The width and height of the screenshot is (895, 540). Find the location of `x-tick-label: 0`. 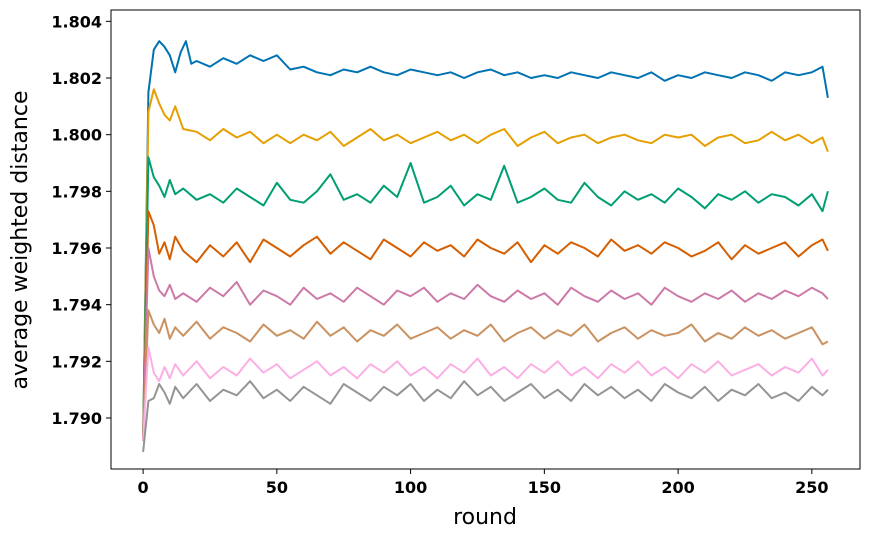

x-tick-label: 0 is located at coordinates (143, 487).